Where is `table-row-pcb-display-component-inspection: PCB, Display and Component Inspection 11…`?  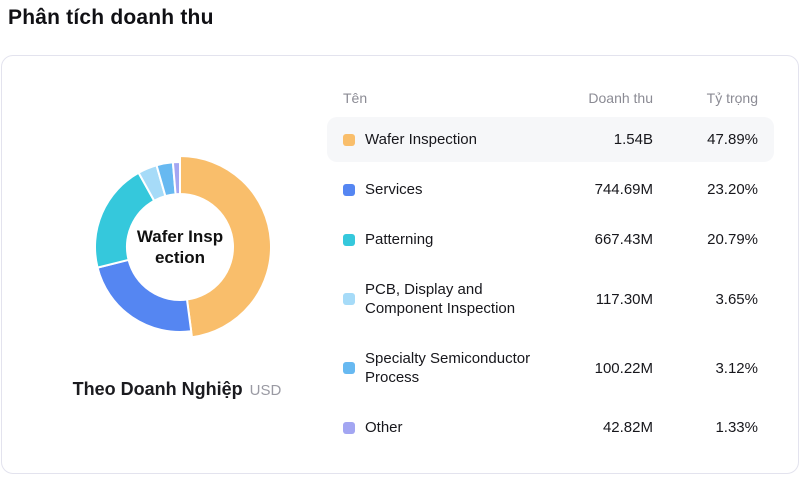
table-row-pcb-display-component-inspection: PCB, Display and Component Inspection 11… is located at coordinates (550, 299).